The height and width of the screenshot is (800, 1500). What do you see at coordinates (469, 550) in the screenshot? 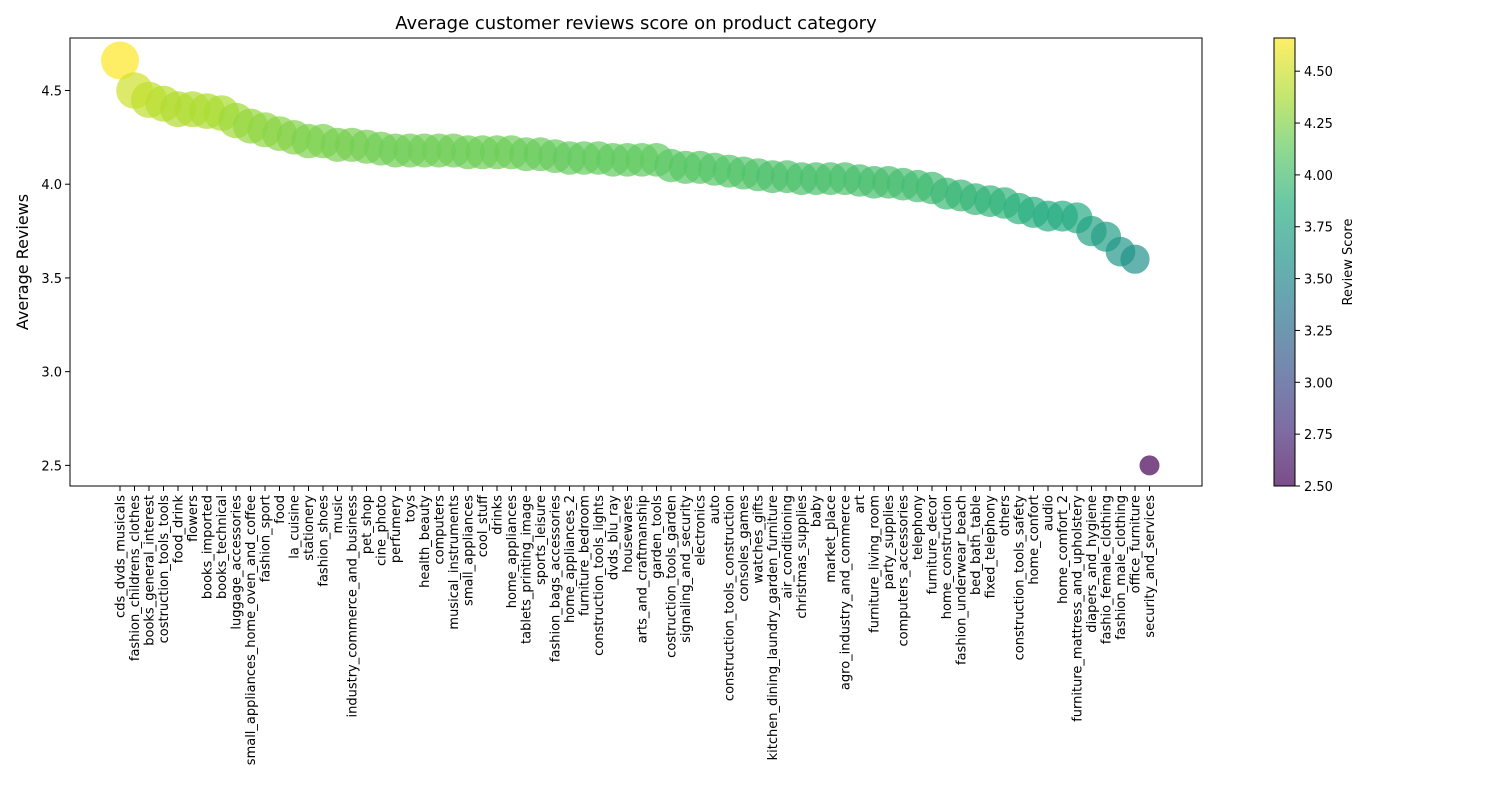
I see `x-tick-label: small_appliances` at bounding box center [469, 550].